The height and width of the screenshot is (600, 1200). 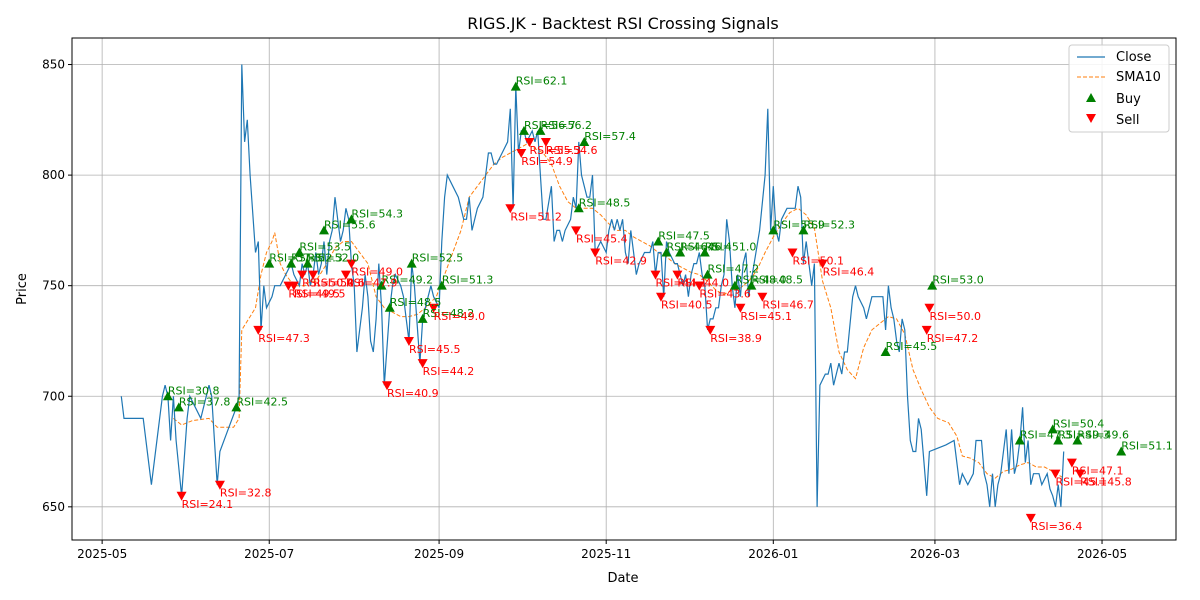 I want to click on x-axis-title: Date, so click(x=622, y=578).